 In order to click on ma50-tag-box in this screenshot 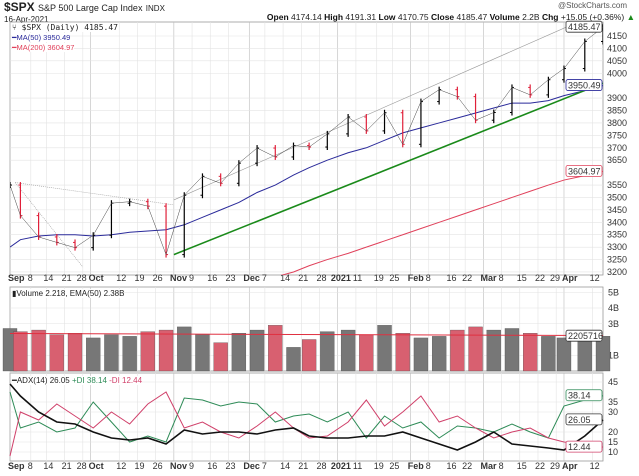, I will do `click(584, 85)`.